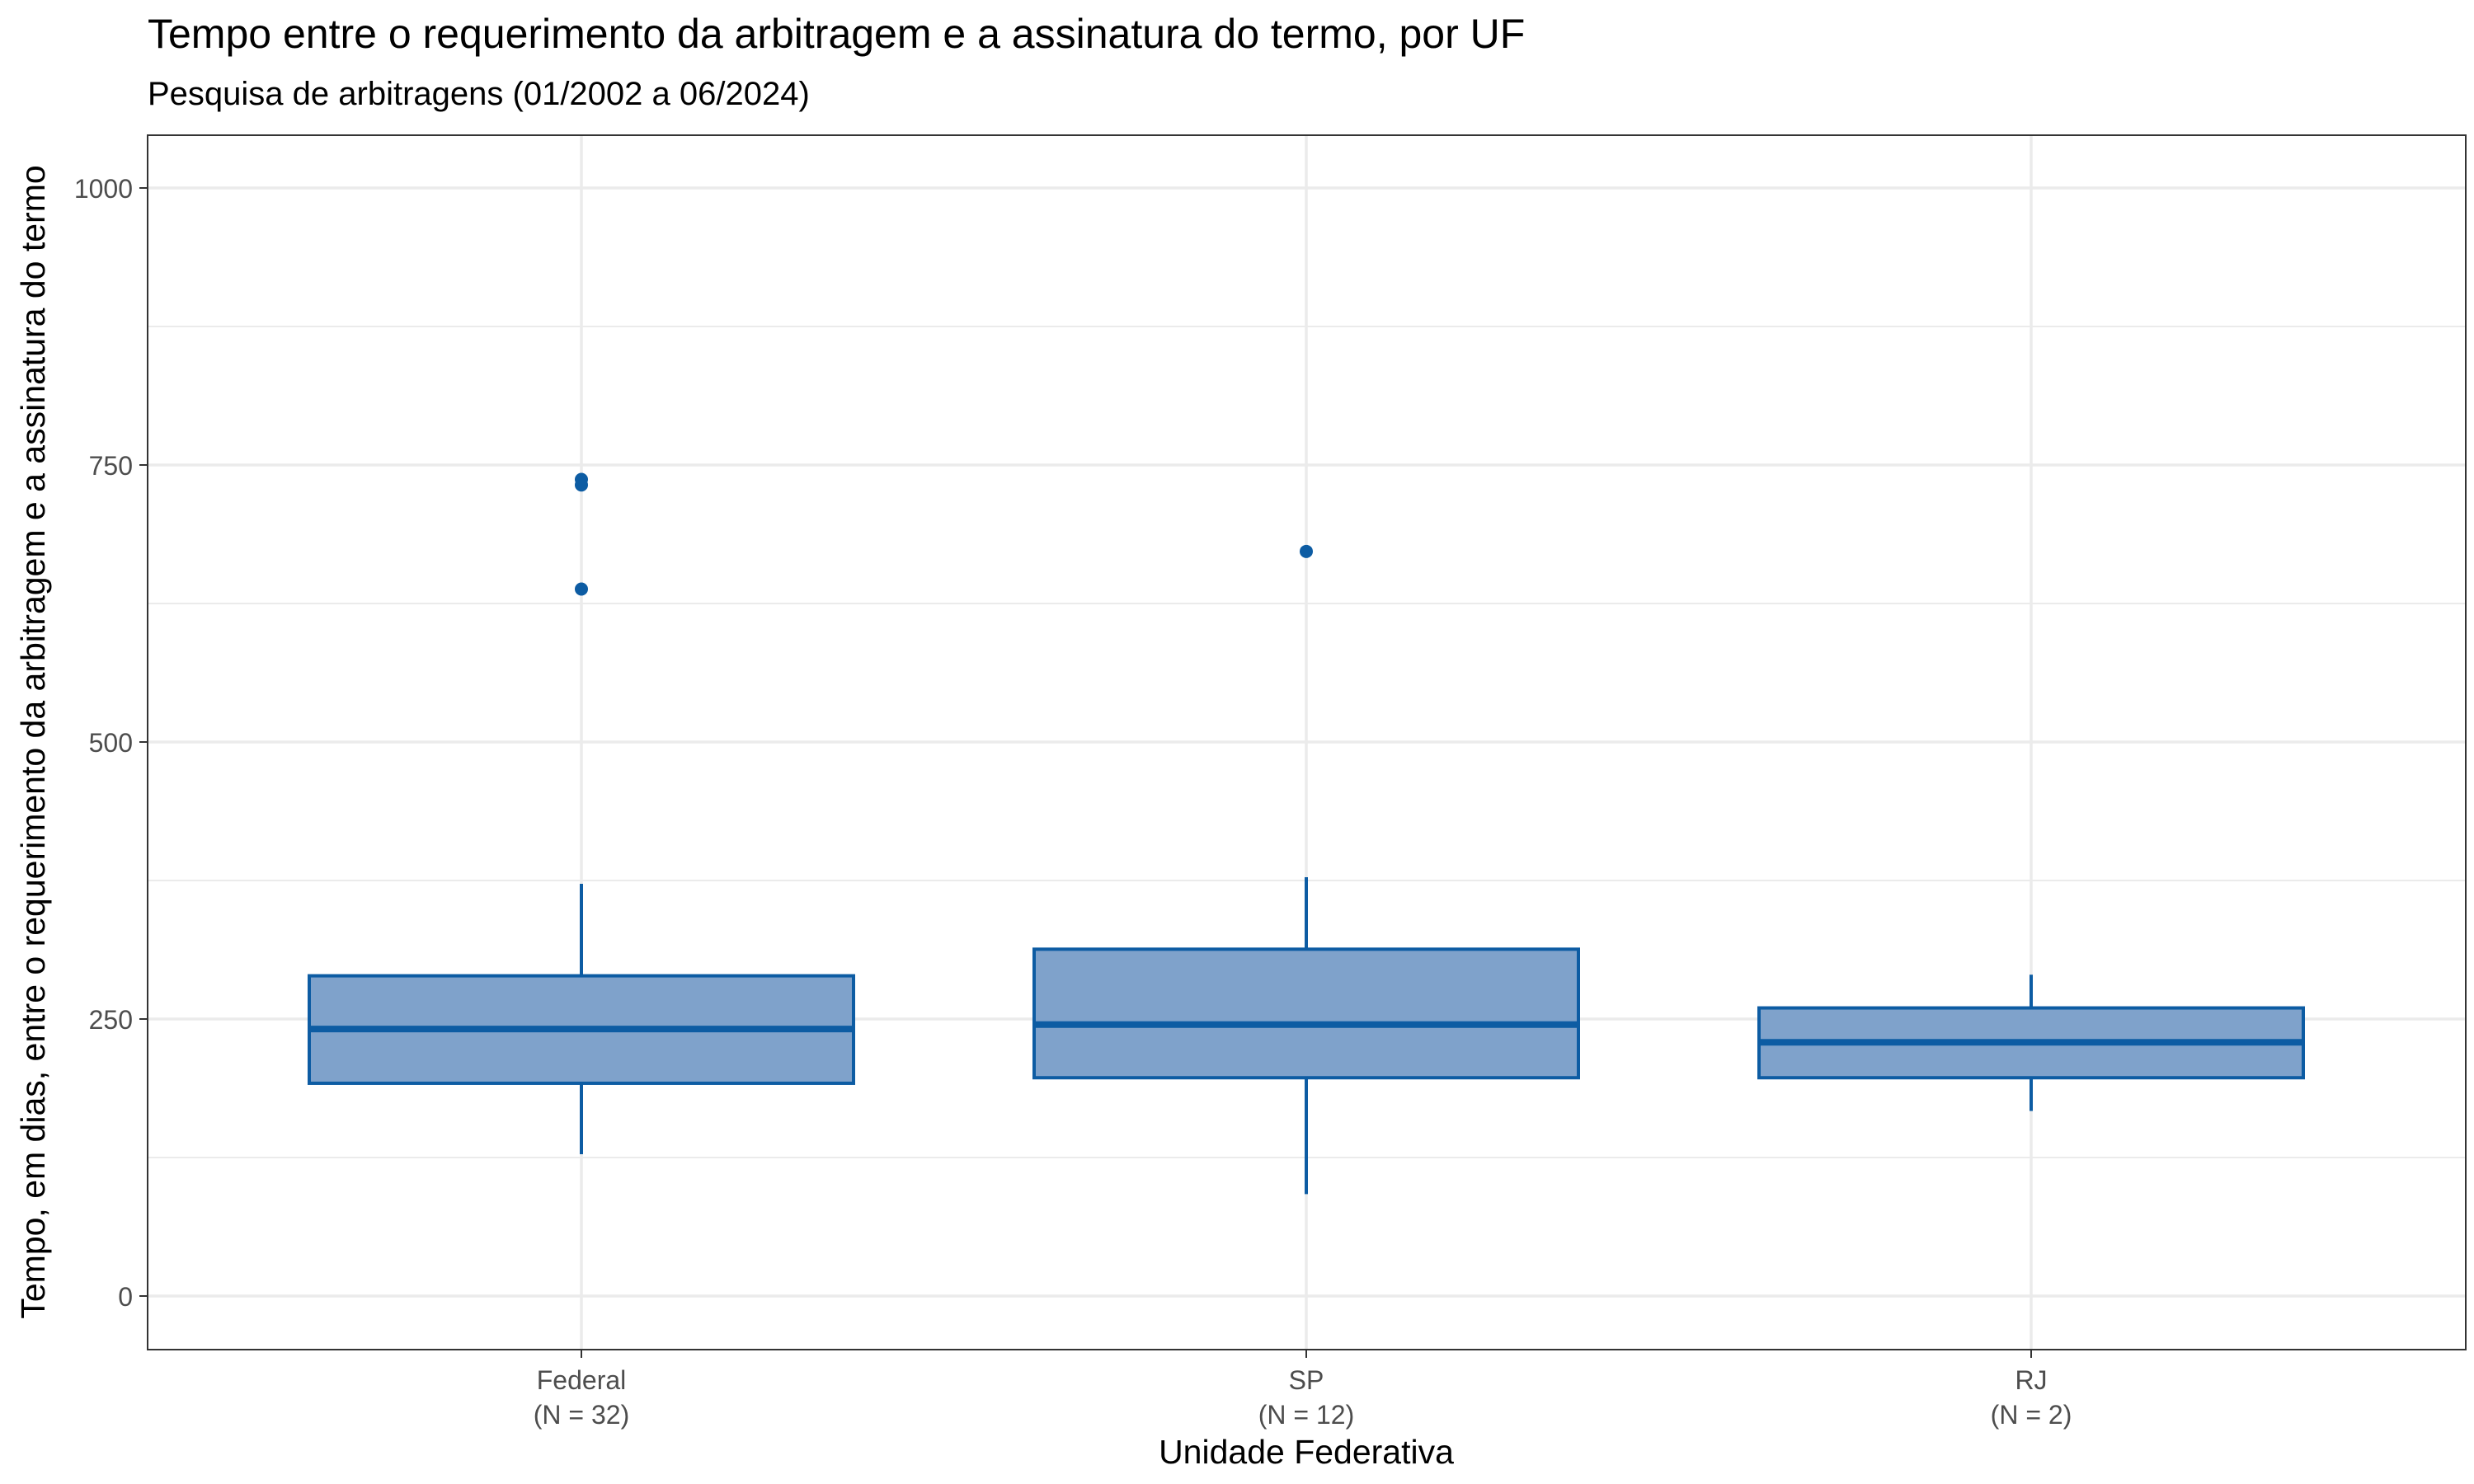 The image size is (2474, 1484). I want to click on x-tick-label: SP, so click(1306, 1380).